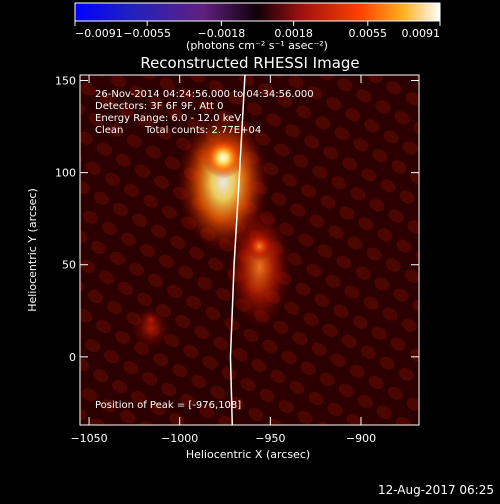 This screenshot has width=500, height=504. Describe the element at coordinates (421, 33) in the screenshot. I see `colorbar-tick-label: 0.0091` at that location.